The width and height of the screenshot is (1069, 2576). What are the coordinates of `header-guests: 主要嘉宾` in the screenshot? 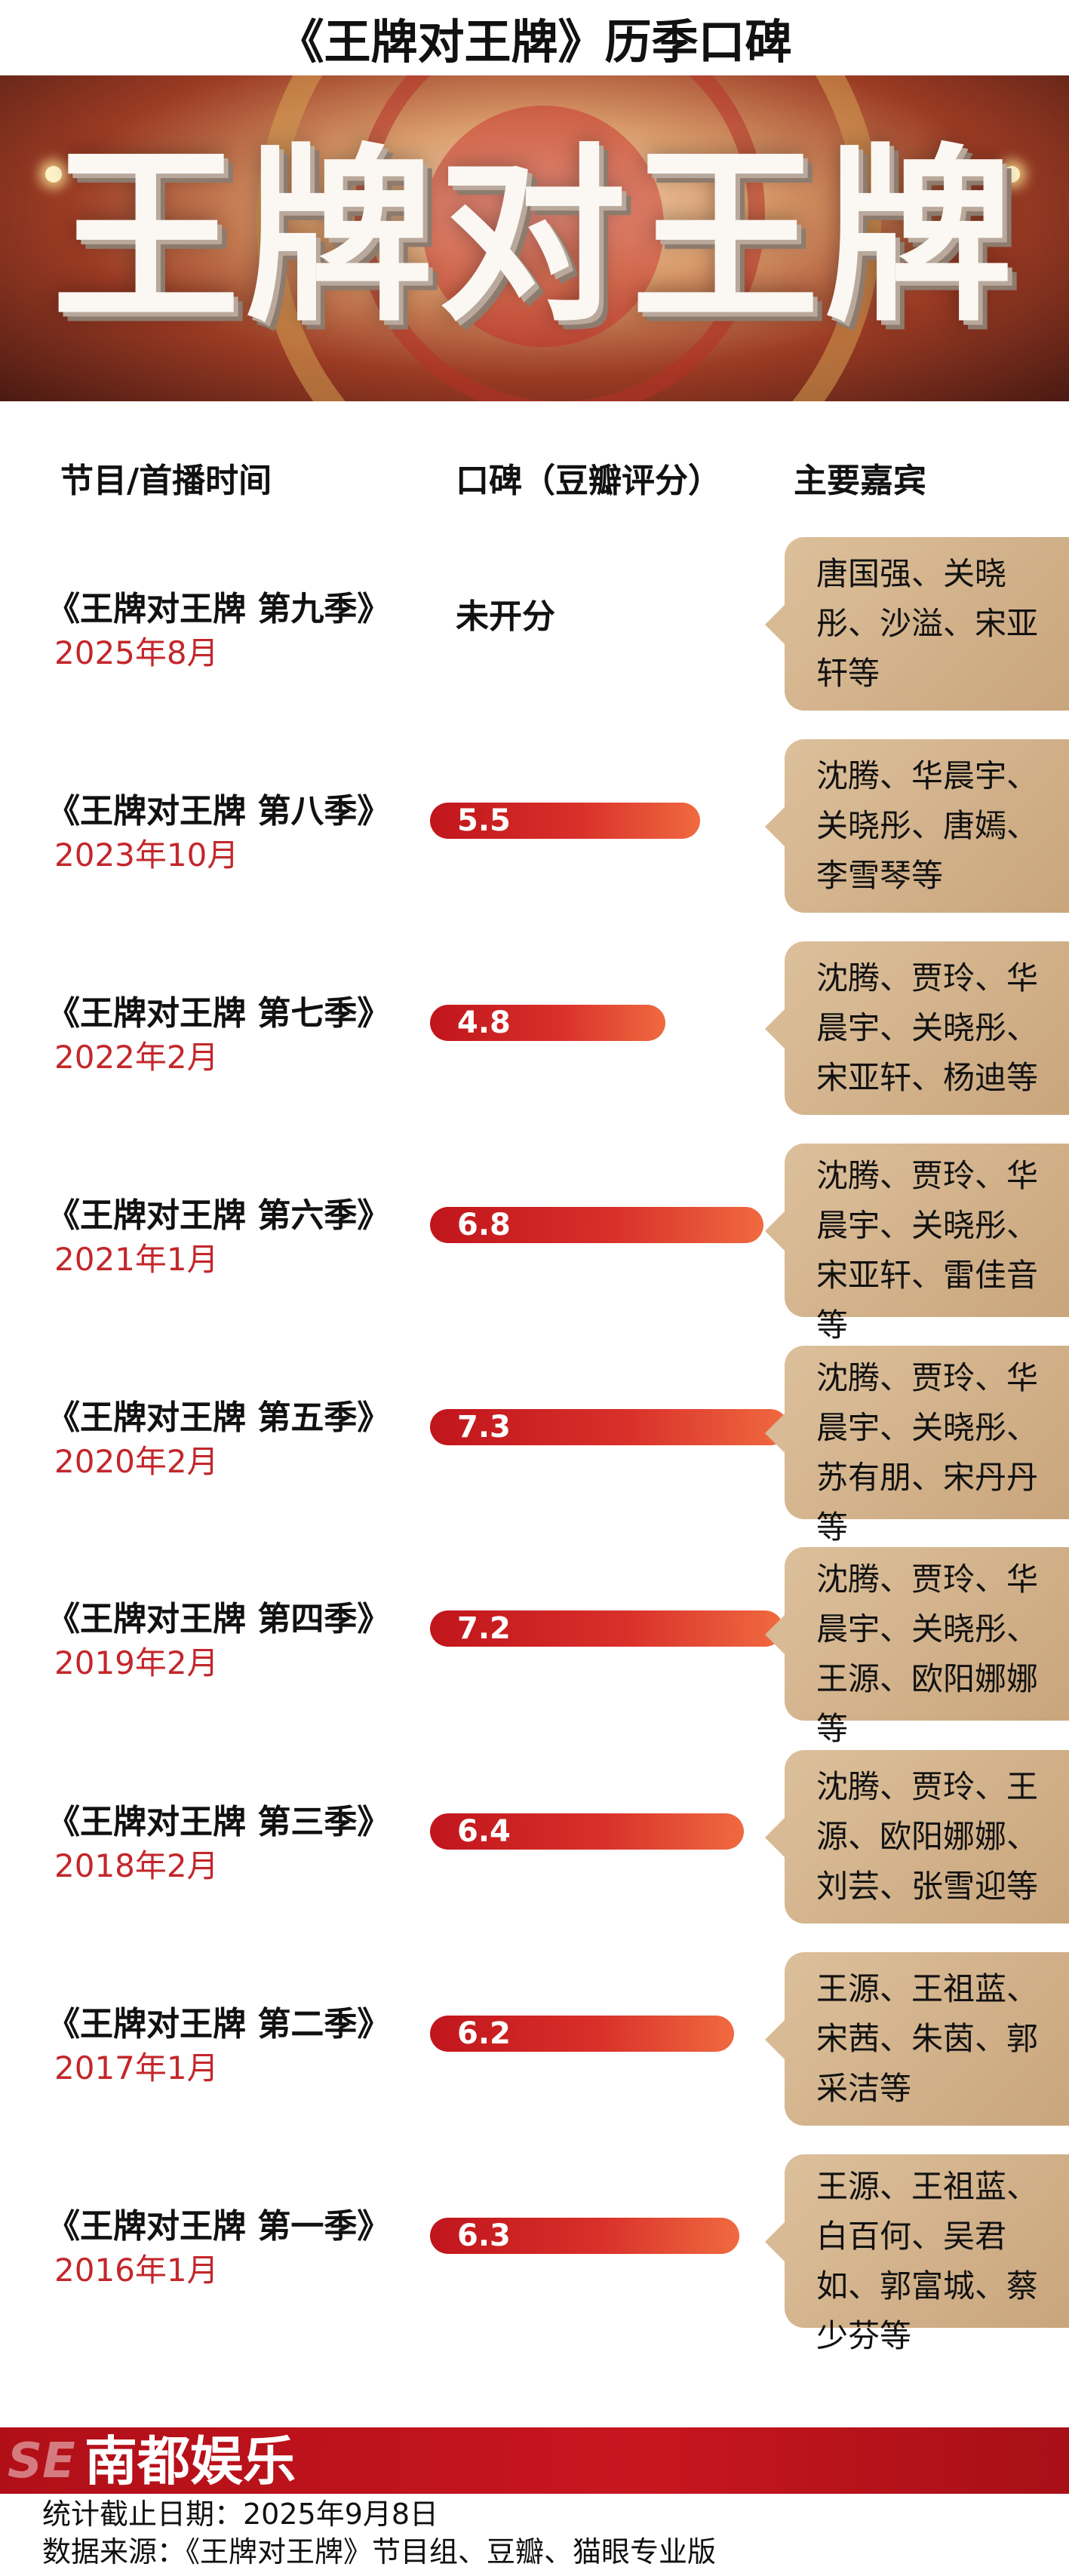 It's located at (860, 481).